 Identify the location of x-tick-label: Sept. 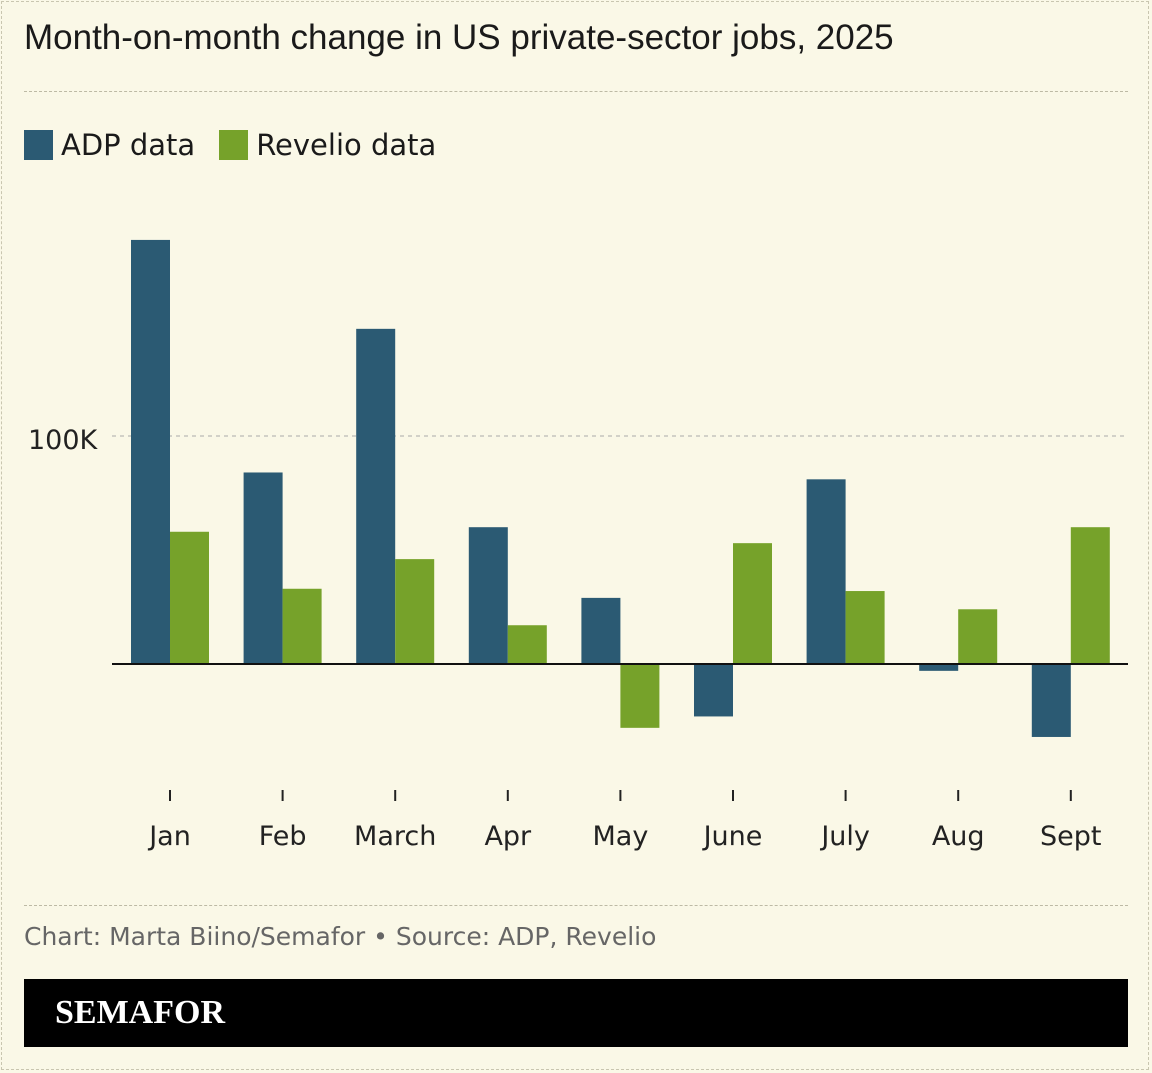
(1070, 836).